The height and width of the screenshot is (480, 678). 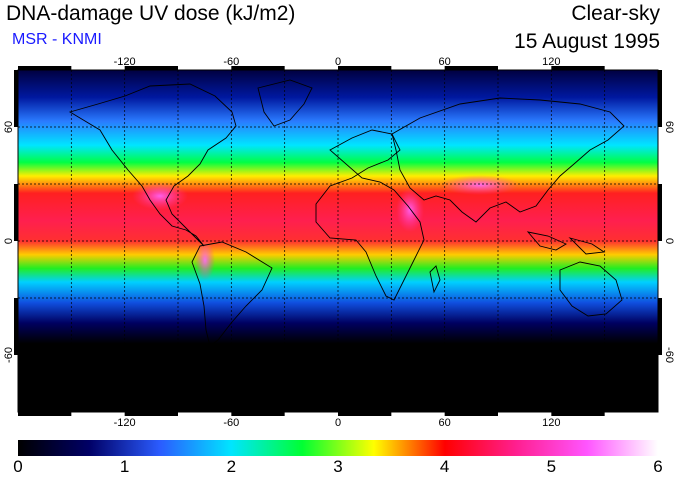 I want to click on colorbar-tick-label: 3, so click(x=338, y=466).